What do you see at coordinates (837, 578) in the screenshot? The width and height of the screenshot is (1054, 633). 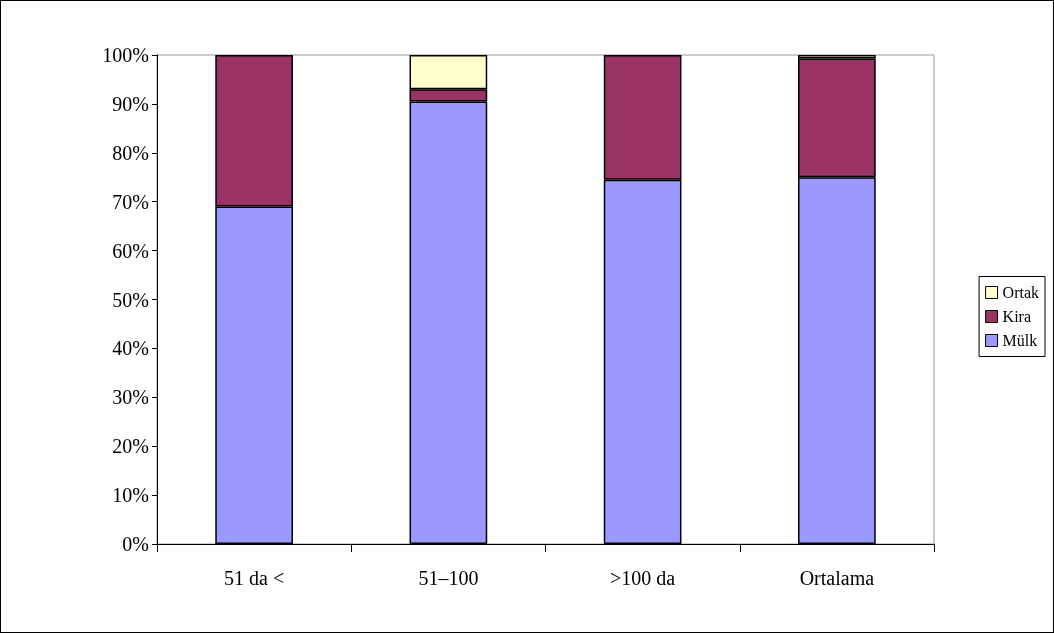 I see `x-tick-label: Ortalama` at bounding box center [837, 578].